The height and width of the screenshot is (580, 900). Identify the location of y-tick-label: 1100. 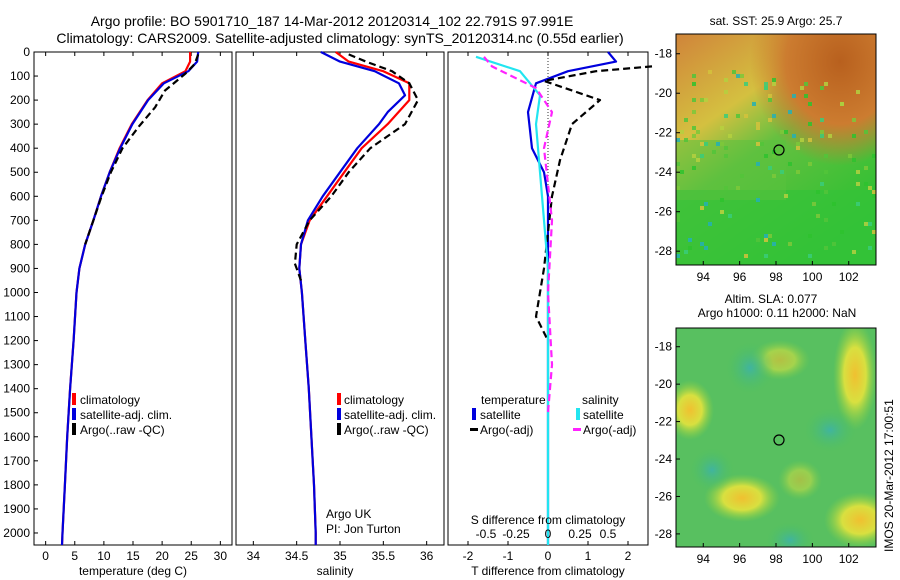
(17, 317).